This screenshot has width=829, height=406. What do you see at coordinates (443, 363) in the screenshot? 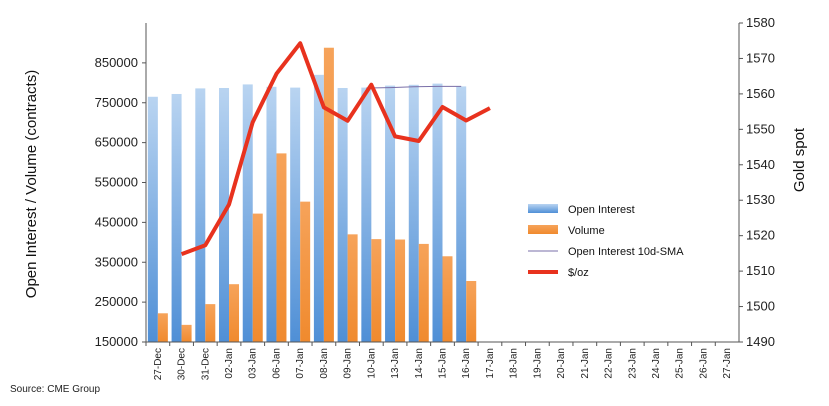
I see `x-tick-label: 15-Jan` at bounding box center [443, 363].